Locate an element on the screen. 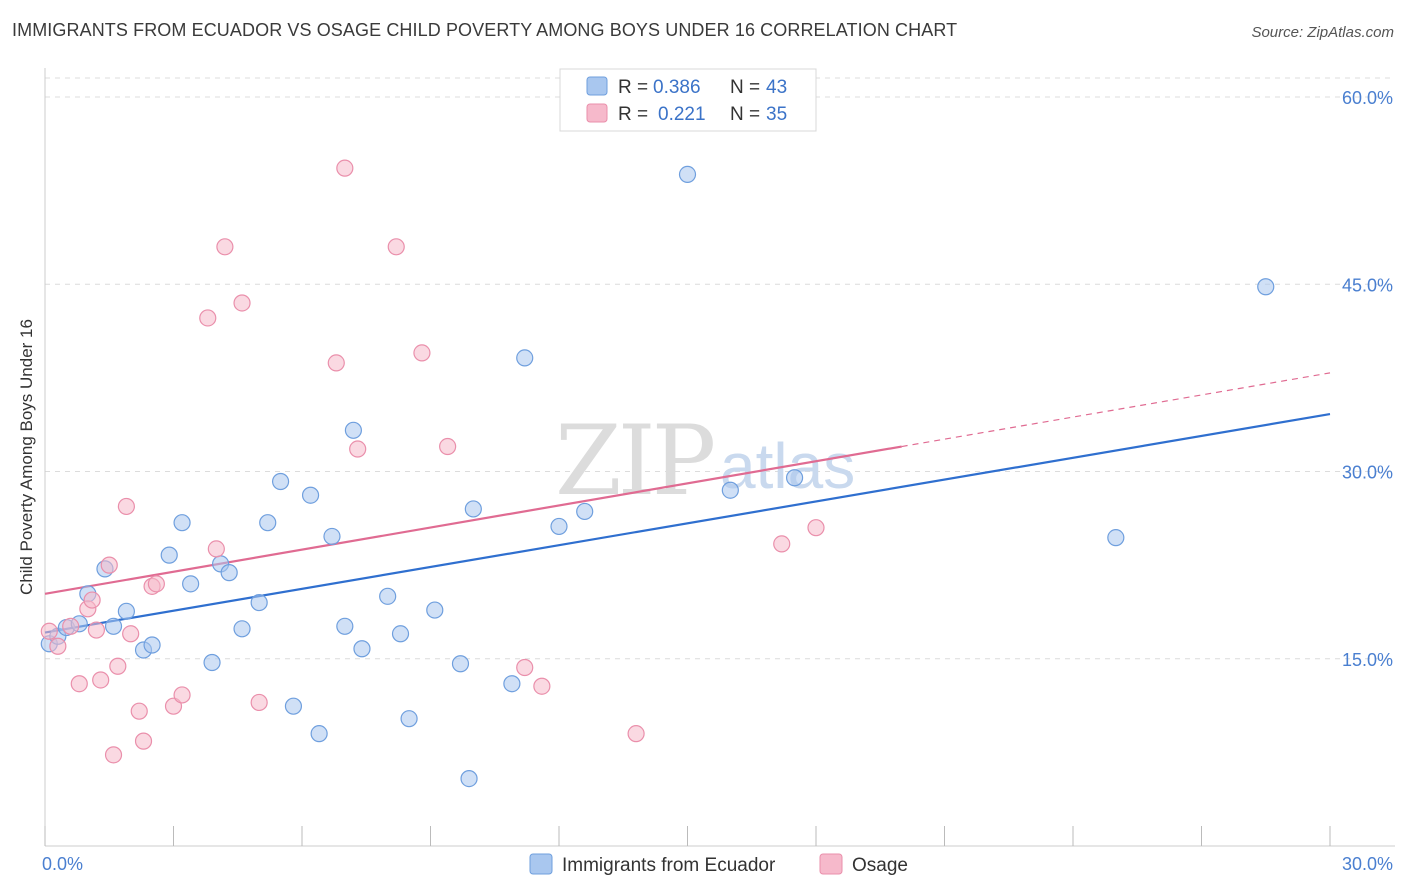 The width and height of the screenshot is (1406, 892). legend-n-label-1: N = is located at coordinates (745, 87).